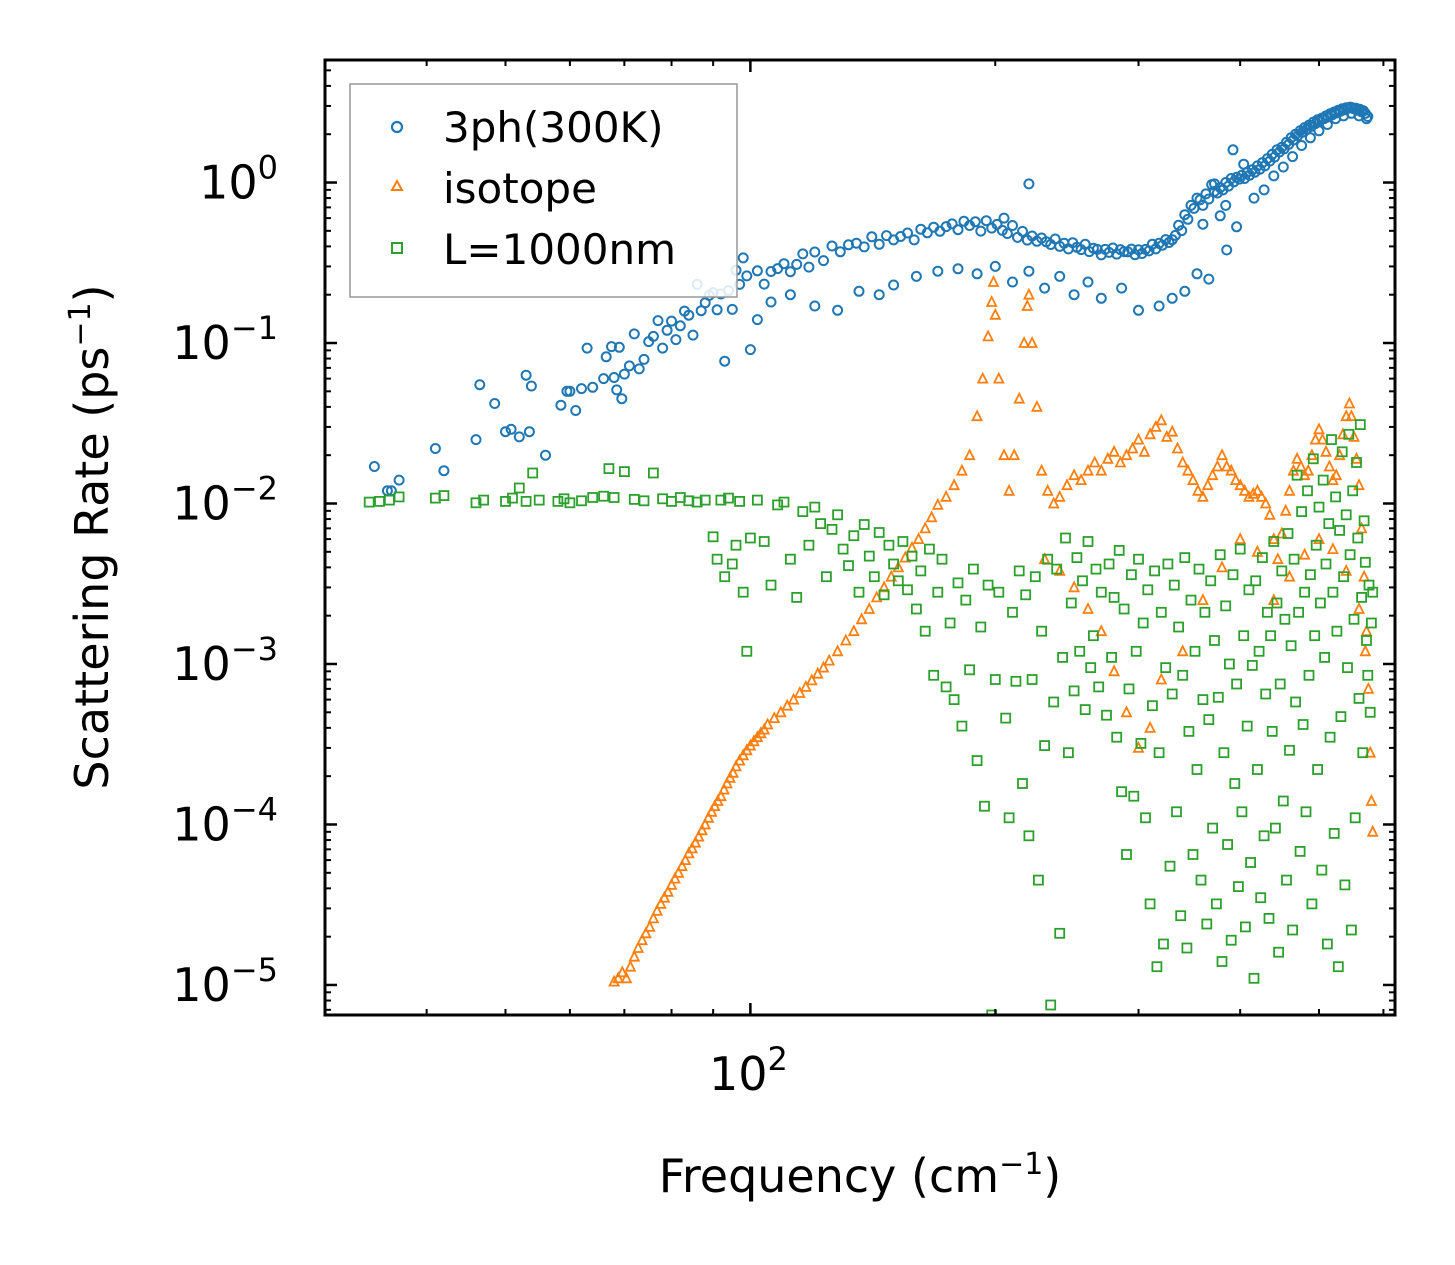 The width and height of the screenshot is (1455, 1265). What do you see at coordinates (520, 188) in the screenshot?
I see `legend-label-isotope: isotope` at bounding box center [520, 188].